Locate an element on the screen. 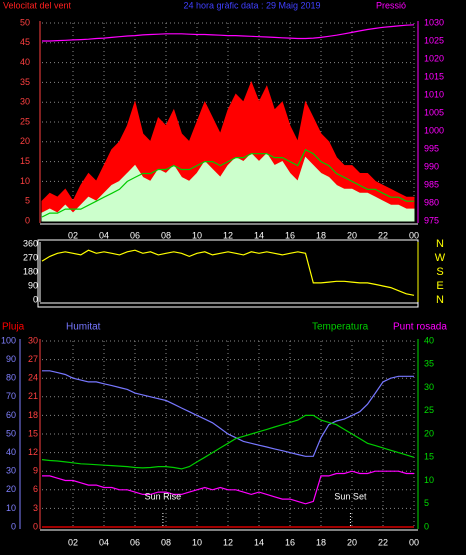 This screenshot has height=555, width=466. y2-tick-label: 25 is located at coordinates (429, 410).